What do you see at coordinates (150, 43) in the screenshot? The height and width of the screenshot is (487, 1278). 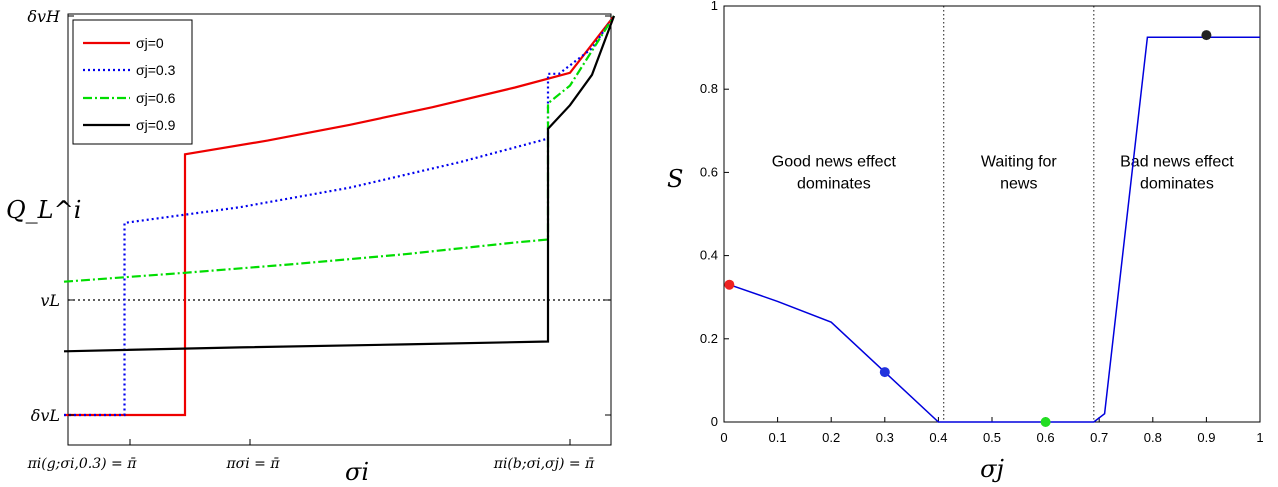 I see `legend-label-sigma-j-0: σj=0` at bounding box center [150, 43].